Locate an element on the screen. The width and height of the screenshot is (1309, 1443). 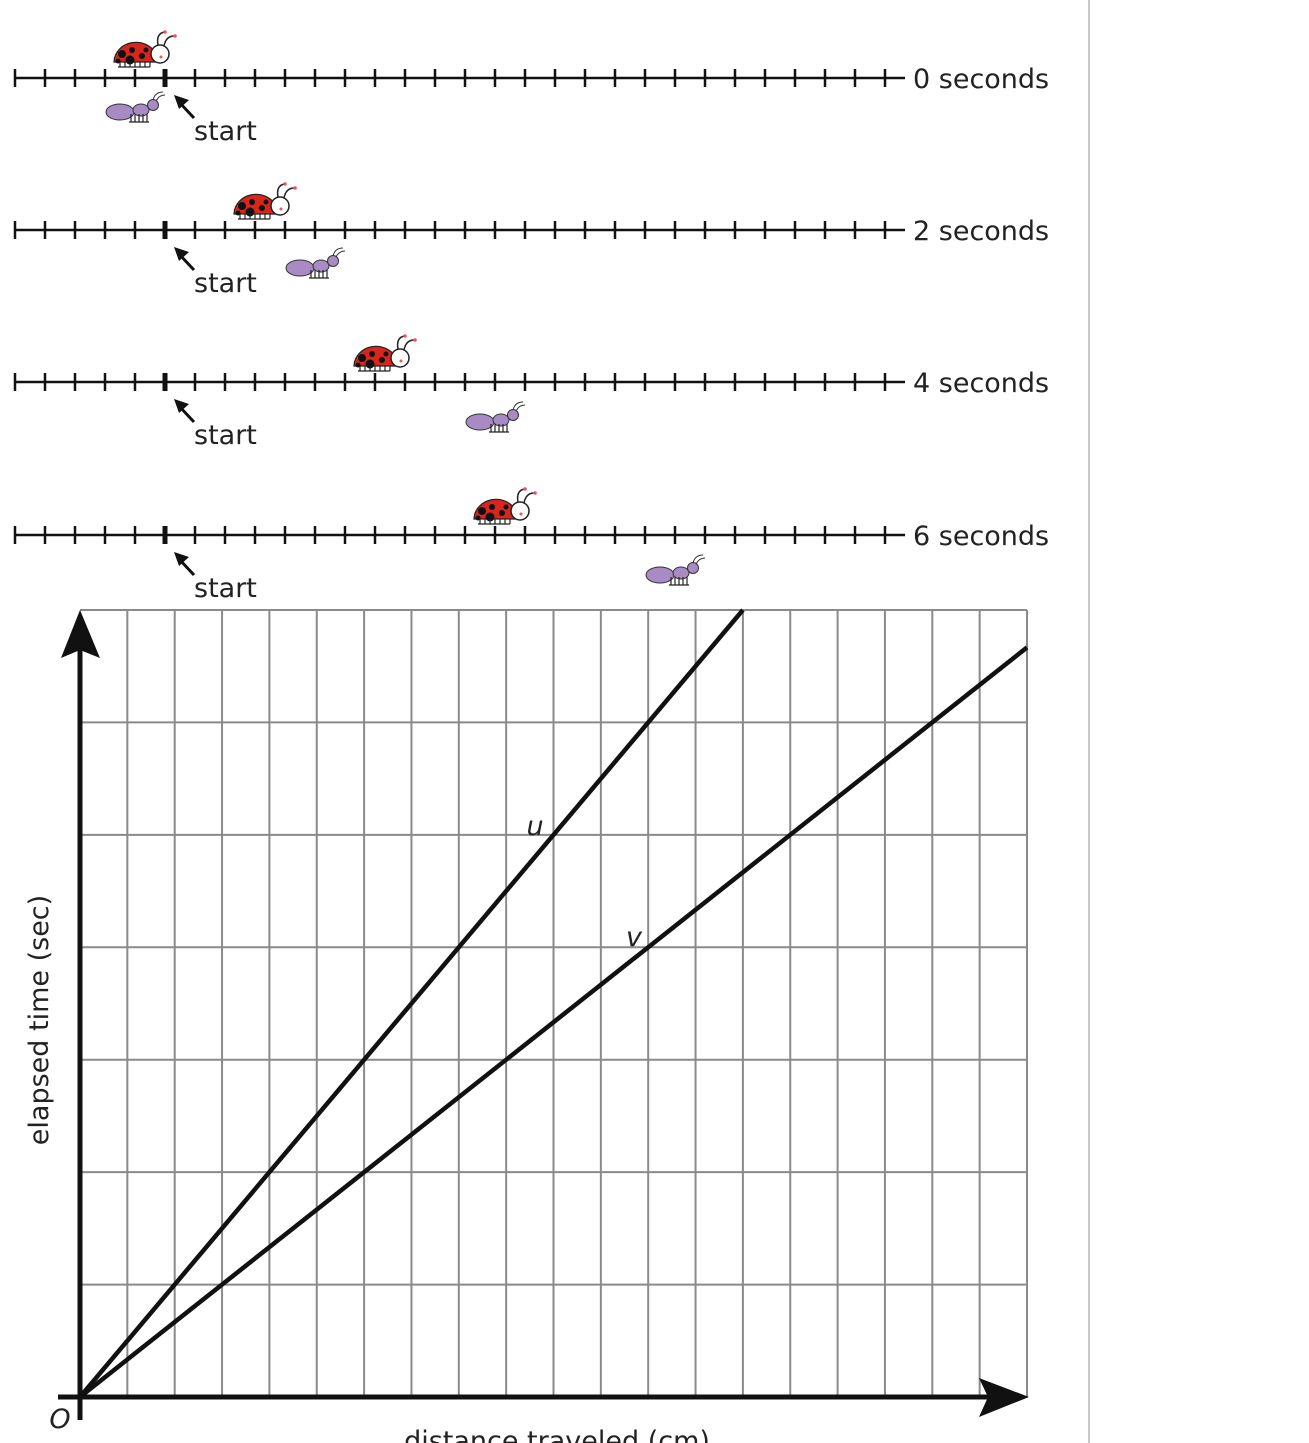
time-label: 0 seconds is located at coordinates (981, 79).